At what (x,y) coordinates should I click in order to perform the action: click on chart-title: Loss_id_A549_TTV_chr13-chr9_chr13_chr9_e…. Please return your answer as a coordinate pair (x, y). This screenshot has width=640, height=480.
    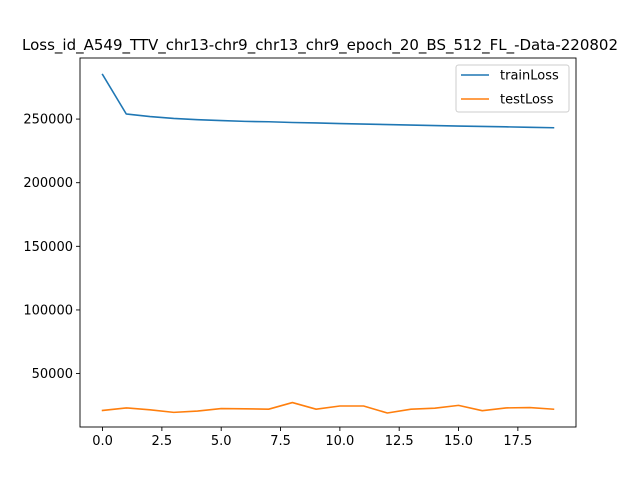
    Looking at the image, I should click on (320, 45).